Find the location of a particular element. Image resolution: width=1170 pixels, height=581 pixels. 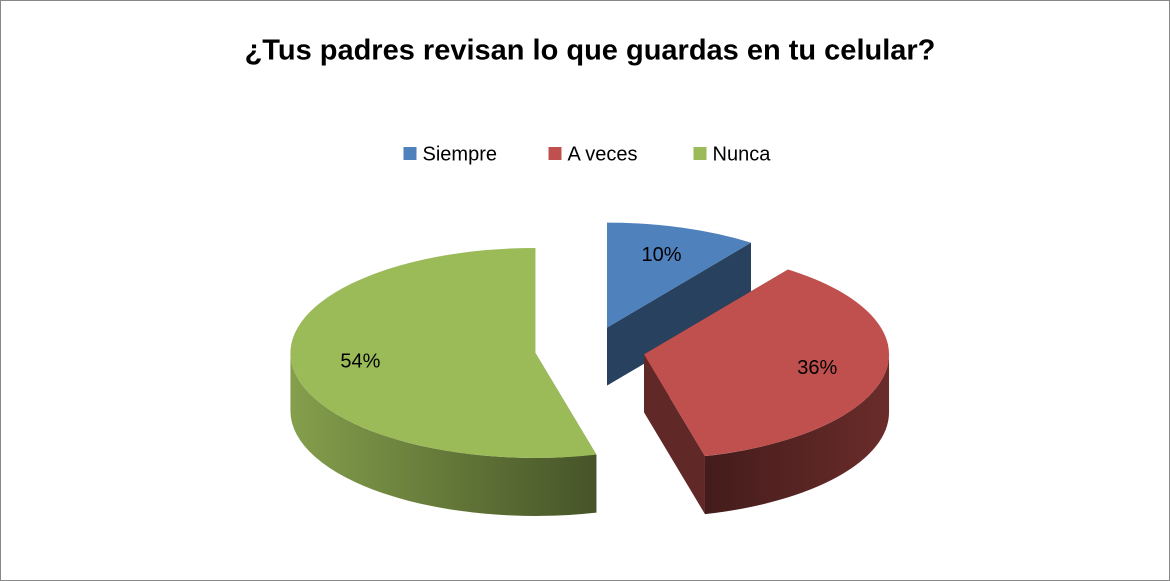

legend-label: Siempre is located at coordinates (460, 154).